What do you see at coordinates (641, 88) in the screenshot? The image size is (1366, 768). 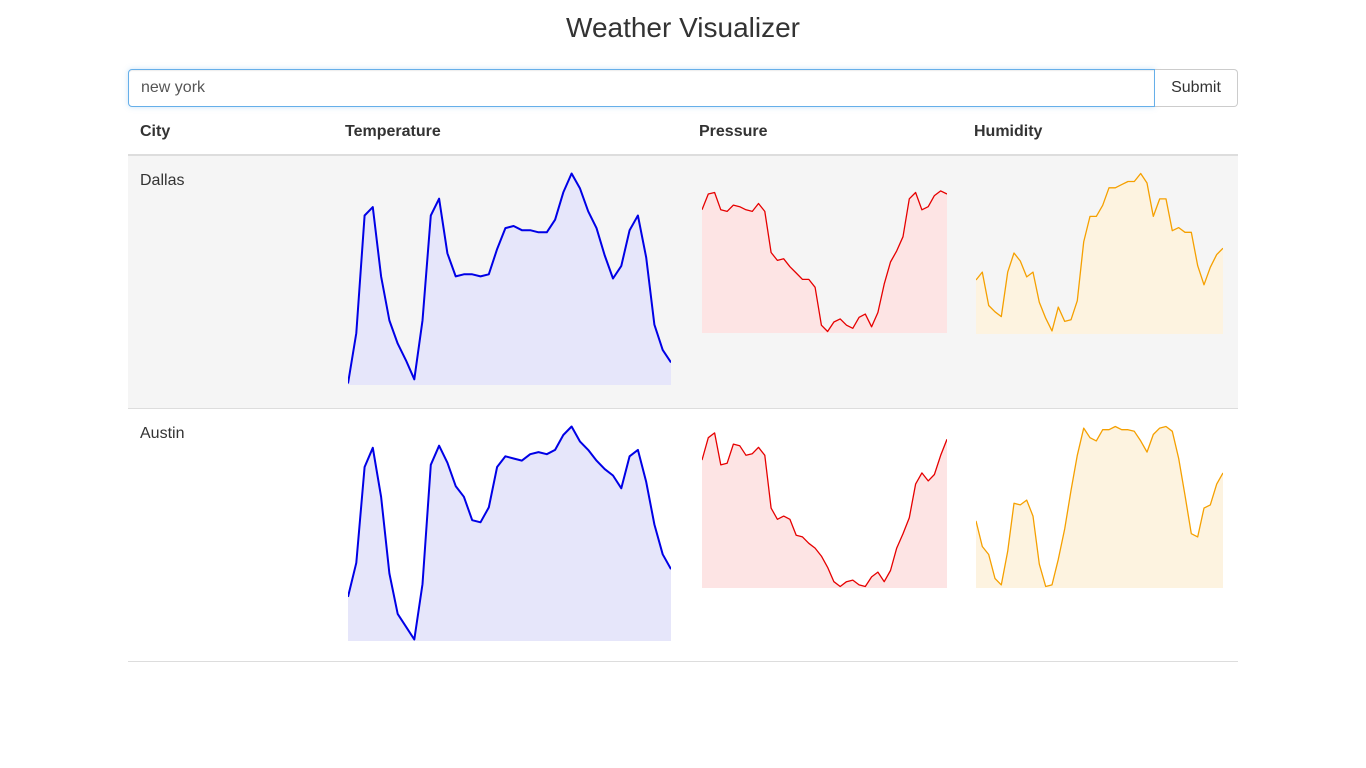 I see `city-search-input` at bounding box center [641, 88].